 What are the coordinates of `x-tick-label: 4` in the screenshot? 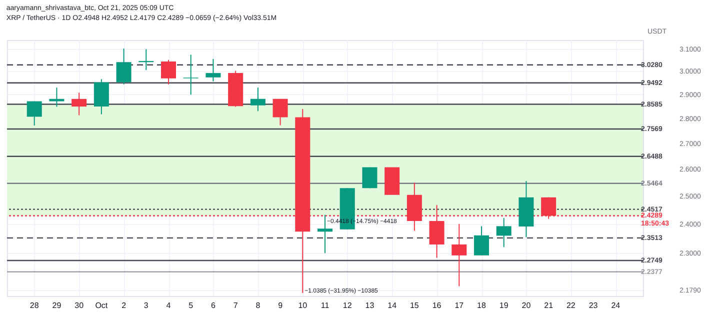 It's located at (169, 305).